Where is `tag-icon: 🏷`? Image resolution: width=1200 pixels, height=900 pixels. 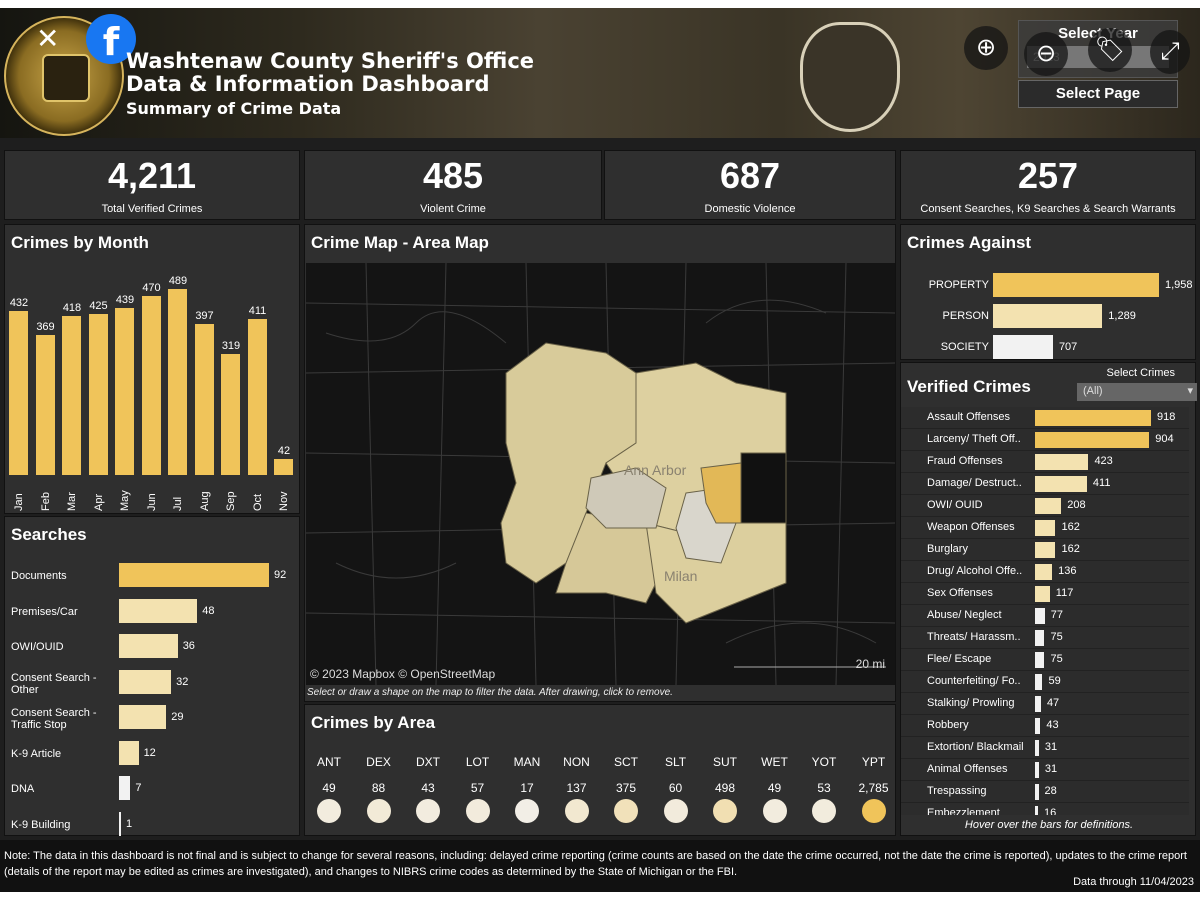 tag-icon: 🏷 is located at coordinates (1110, 50).